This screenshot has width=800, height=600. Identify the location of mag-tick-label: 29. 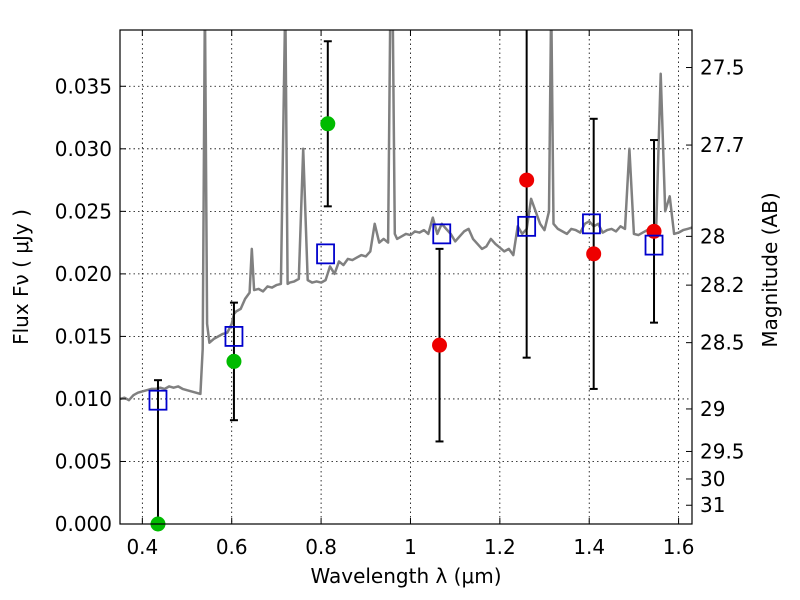
(712, 409).